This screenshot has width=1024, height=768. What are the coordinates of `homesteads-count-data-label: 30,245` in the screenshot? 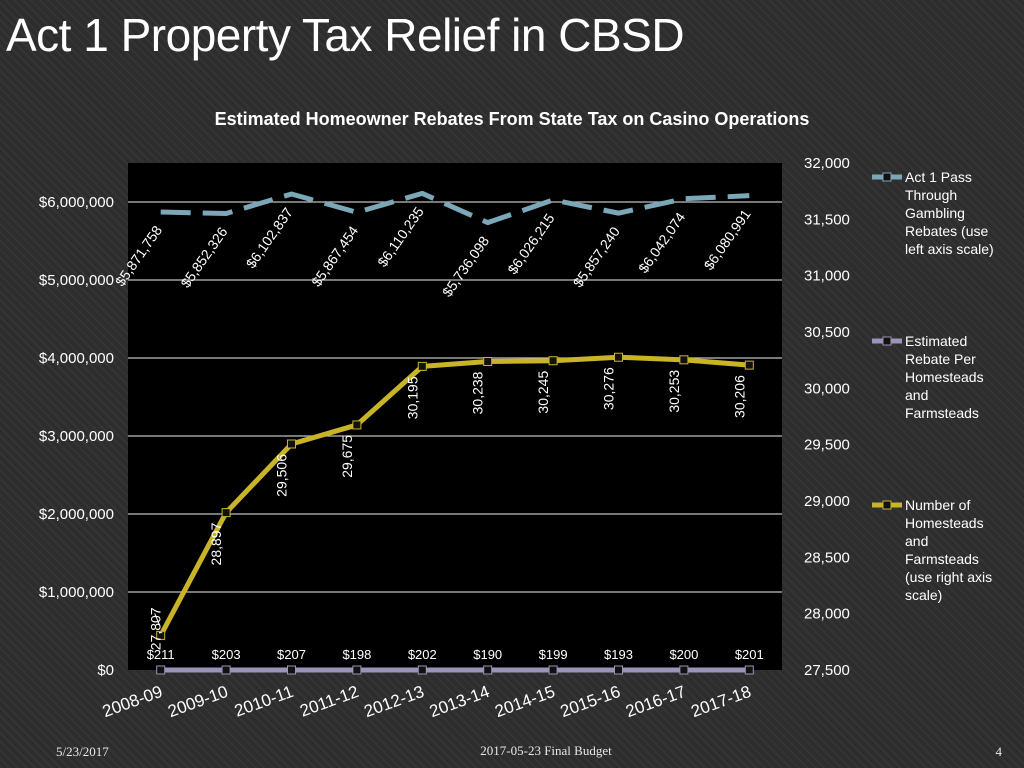 It's located at (543, 392).